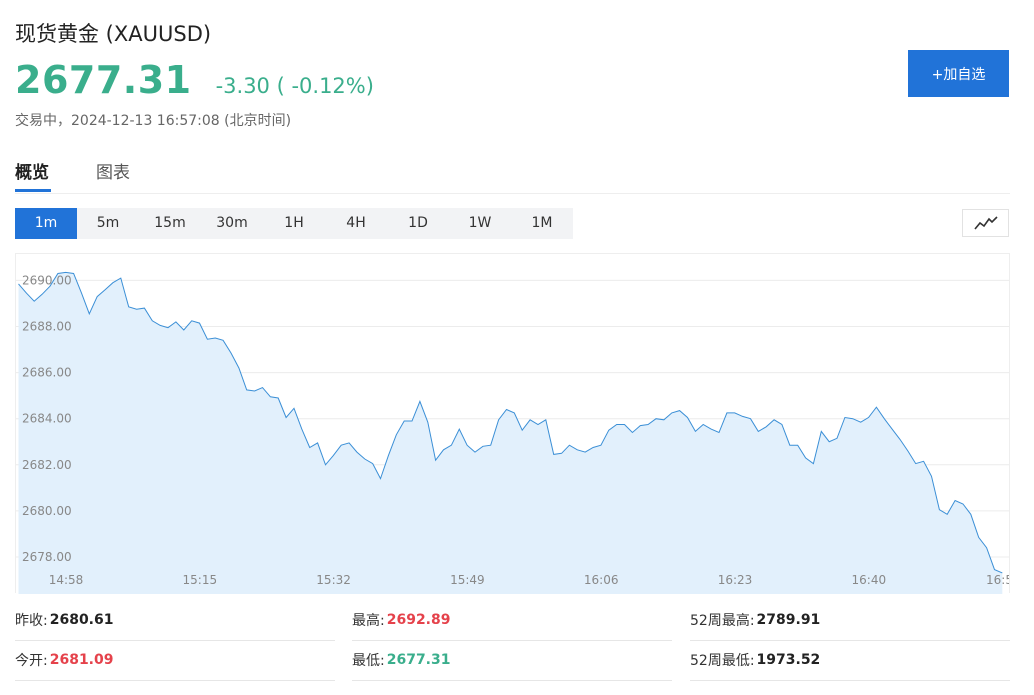 This screenshot has height=695, width=1034. Describe the element at coordinates (997, 580) in the screenshot. I see `x-tick-label: 16:5` at that location.